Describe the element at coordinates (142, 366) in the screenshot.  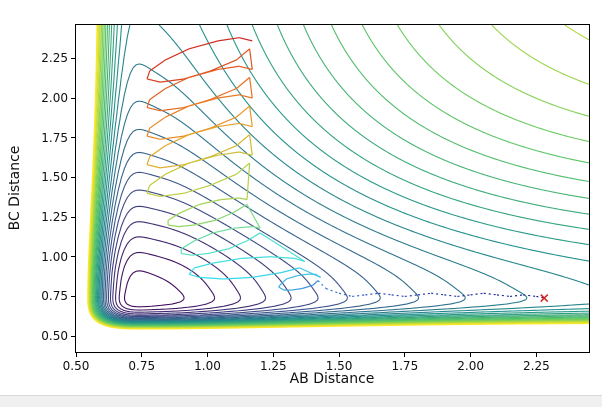
I see `x-tick-label: 0.75` at that location.